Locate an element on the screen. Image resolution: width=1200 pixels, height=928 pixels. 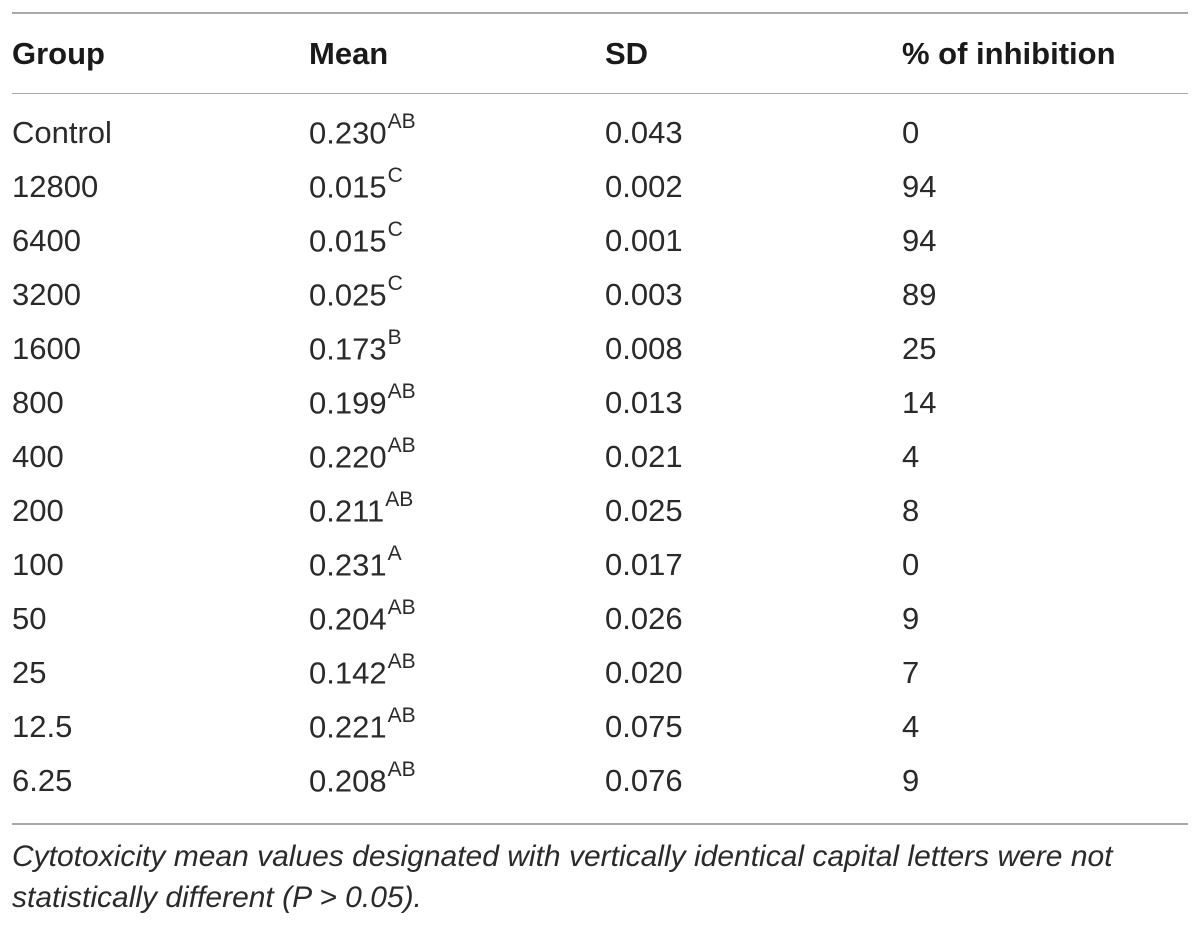
mean-value: 0.230 is located at coordinates (348, 133).